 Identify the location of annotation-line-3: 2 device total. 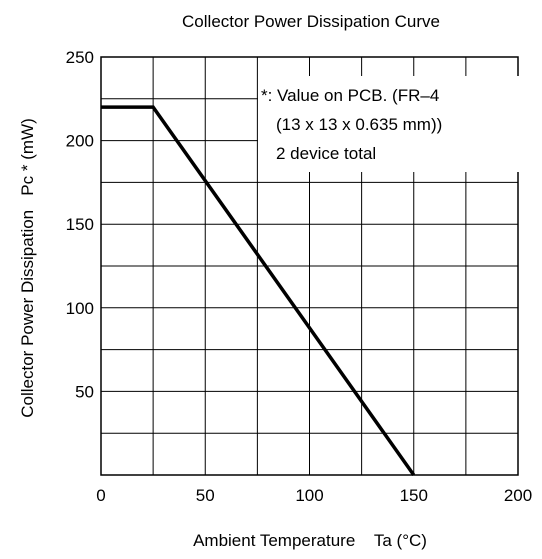
(326, 153).